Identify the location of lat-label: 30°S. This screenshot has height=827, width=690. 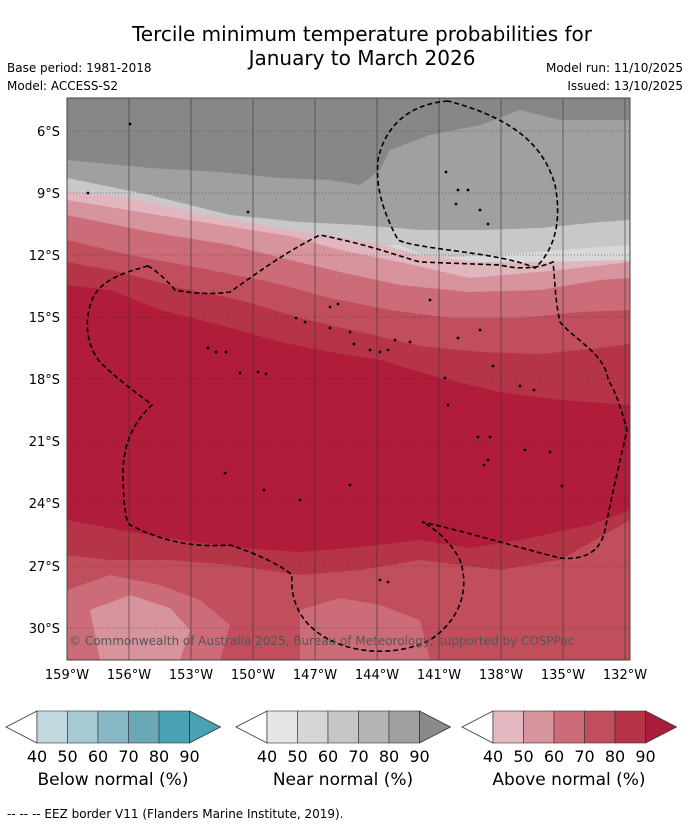
(44, 629).